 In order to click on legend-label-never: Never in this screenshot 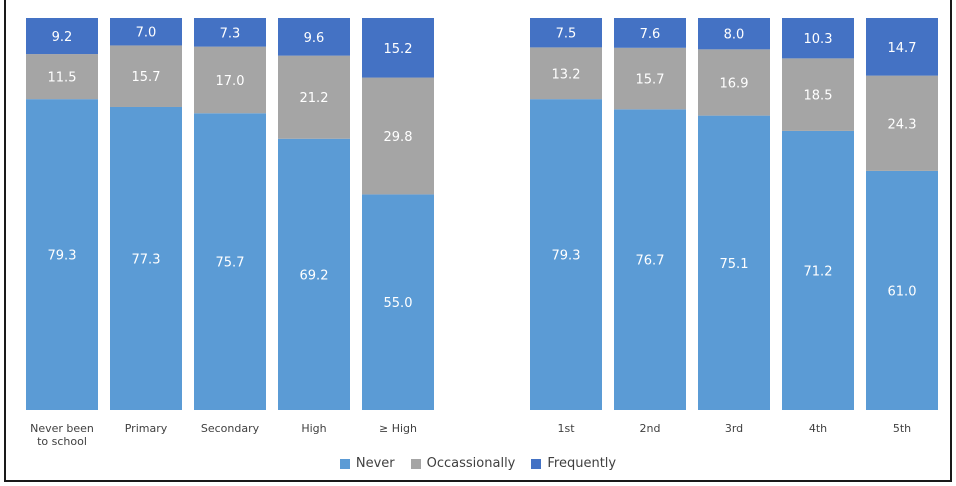, I will do `click(375, 463)`.